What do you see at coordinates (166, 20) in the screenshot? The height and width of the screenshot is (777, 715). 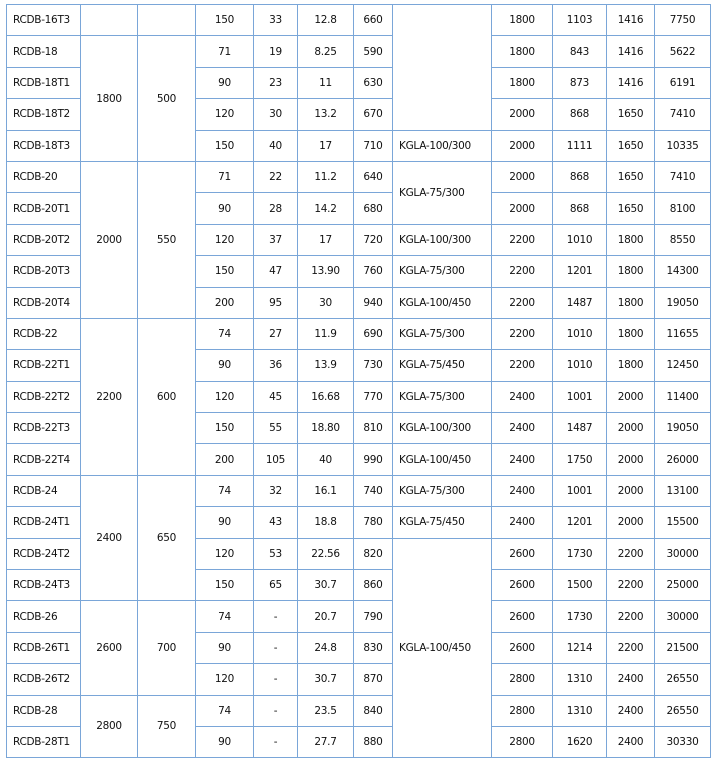 I see `group-value-b-cell` at bounding box center [166, 20].